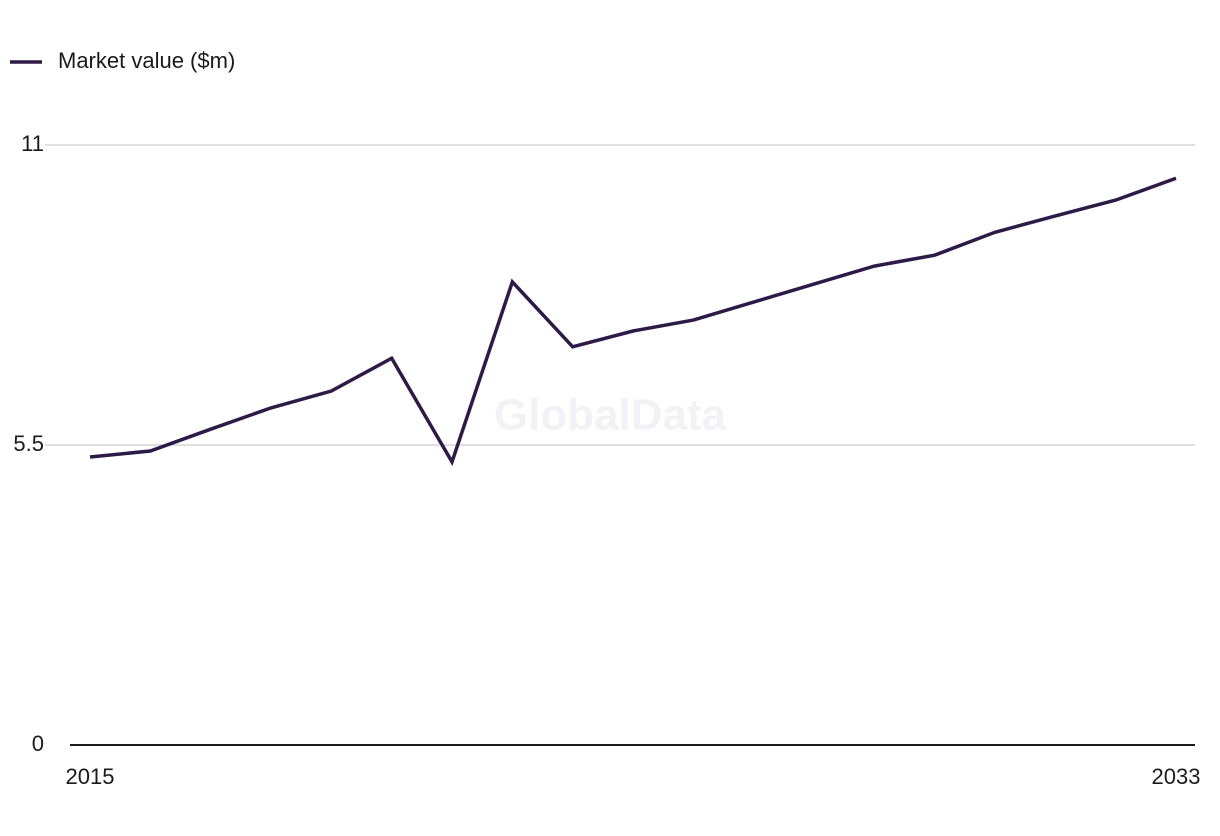 The width and height of the screenshot is (1220, 836). What do you see at coordinates (610, 415) in the screenshot?
I see `watermark: GlobalData` at bounding box center [610, 415].